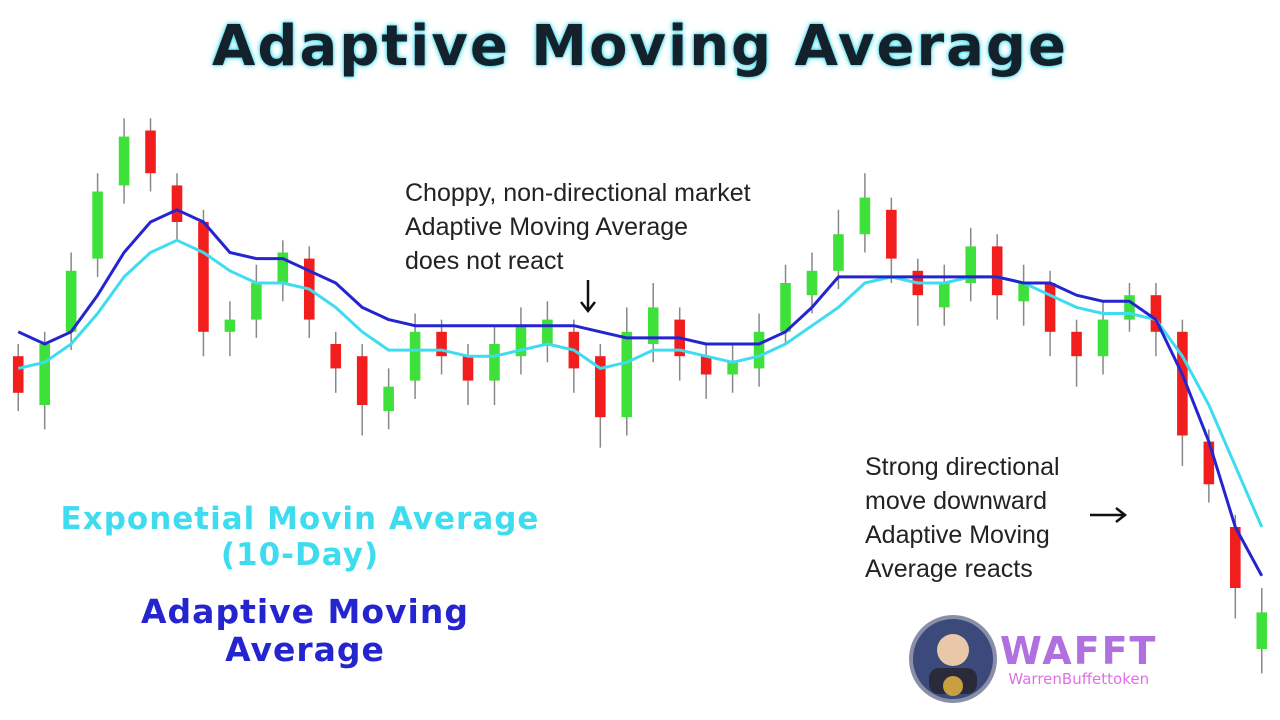  Describe the element at coordinates (957, 535) in the screenshot. I see `annotation-line: Adaptive Moving` at that location.